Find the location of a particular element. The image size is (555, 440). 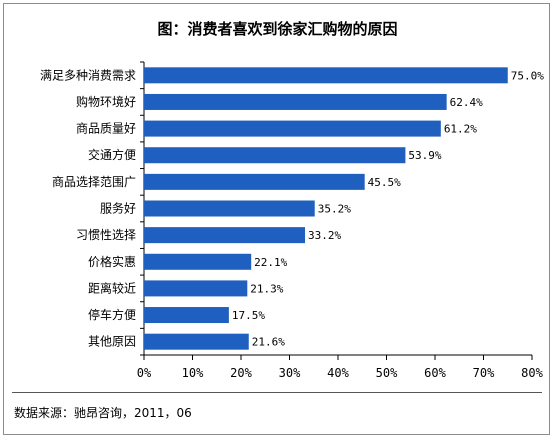

data-label: 35.2% is located at coordinates (334, 209).